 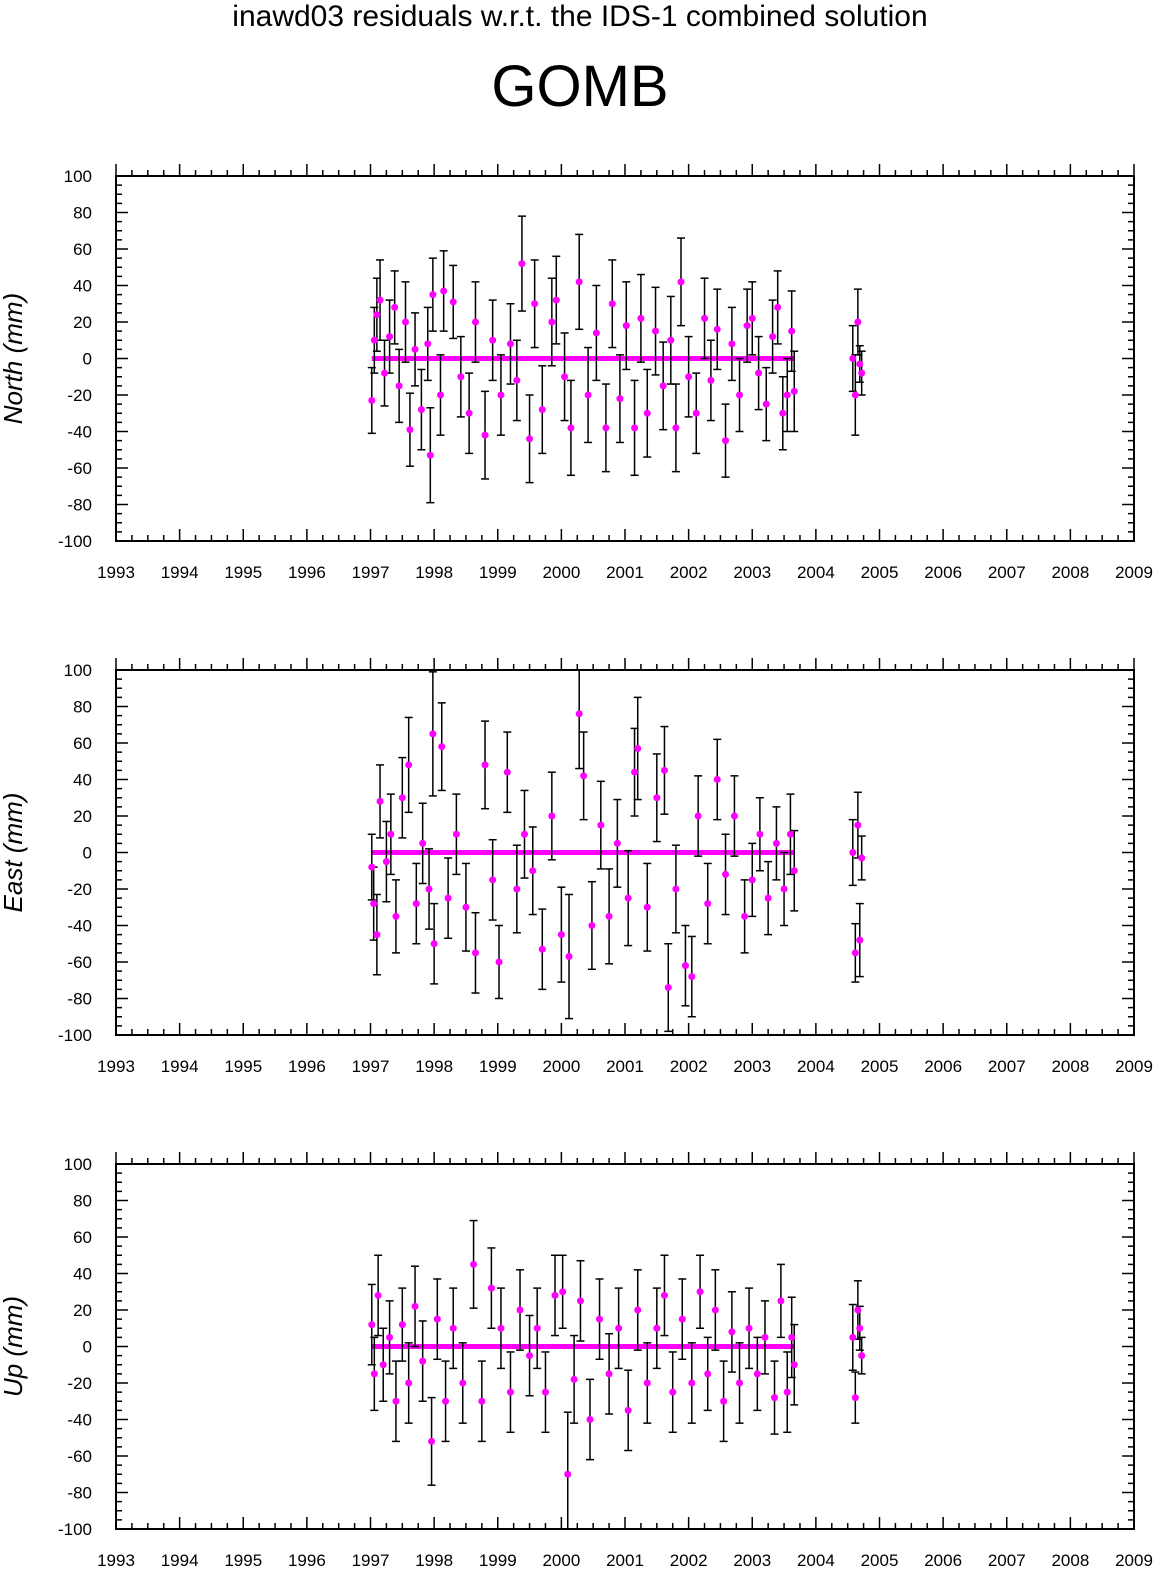 What do you see at coordinates (498, 1066) in the screenshot?
I see `east-x-tick-label: 1999` at bounding box center [498, 1066].